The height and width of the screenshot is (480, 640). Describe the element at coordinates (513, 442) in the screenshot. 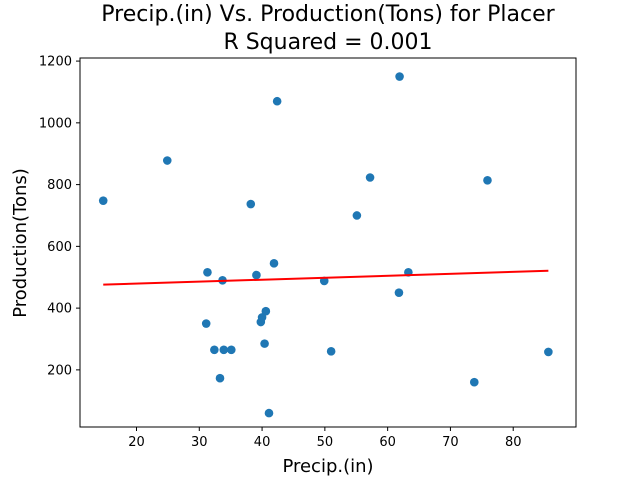

I see `x-tick-label: 80` at that location.